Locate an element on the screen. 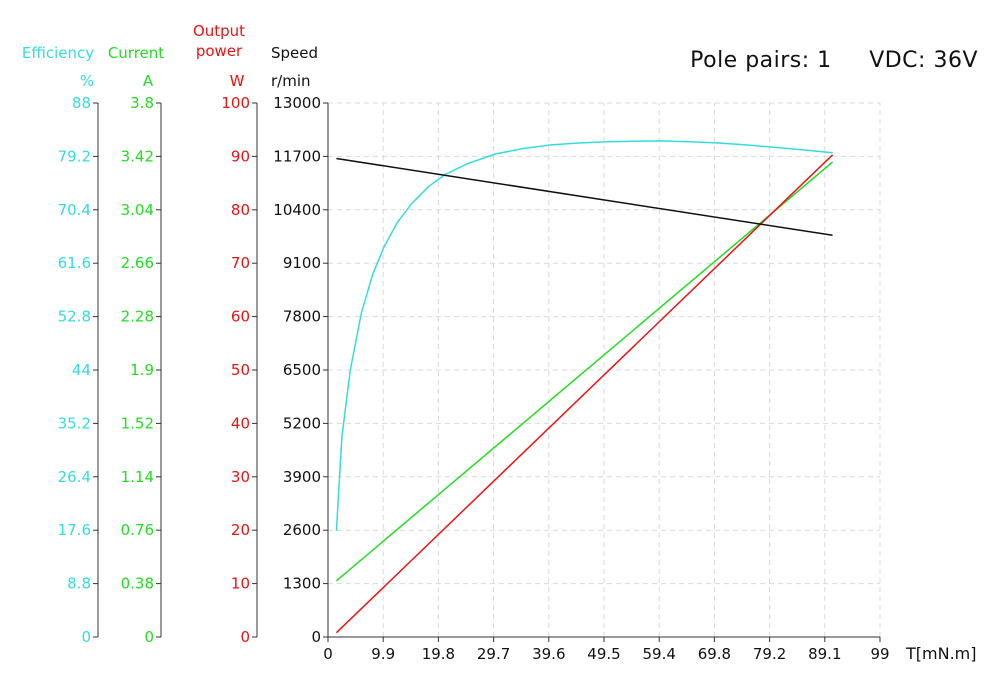 Image resolution: width=1000 pixels, height=686 pixels. speed-tick-label: 10400 is located at coordinates (297, 210).